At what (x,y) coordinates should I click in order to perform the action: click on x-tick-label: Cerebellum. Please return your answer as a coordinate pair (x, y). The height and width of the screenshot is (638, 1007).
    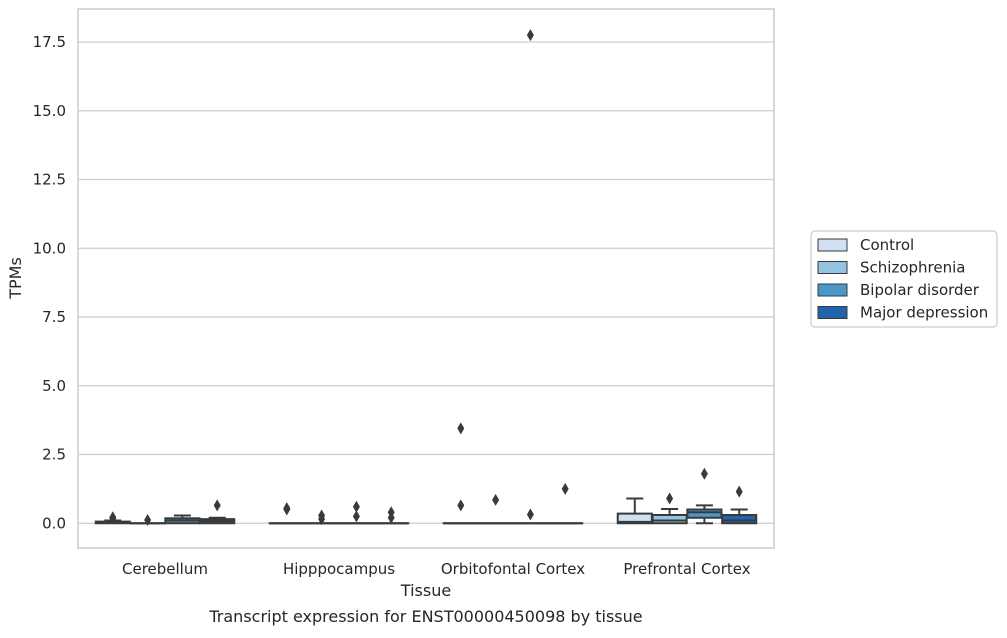
    Looking at the image, I should click on (165, 569).